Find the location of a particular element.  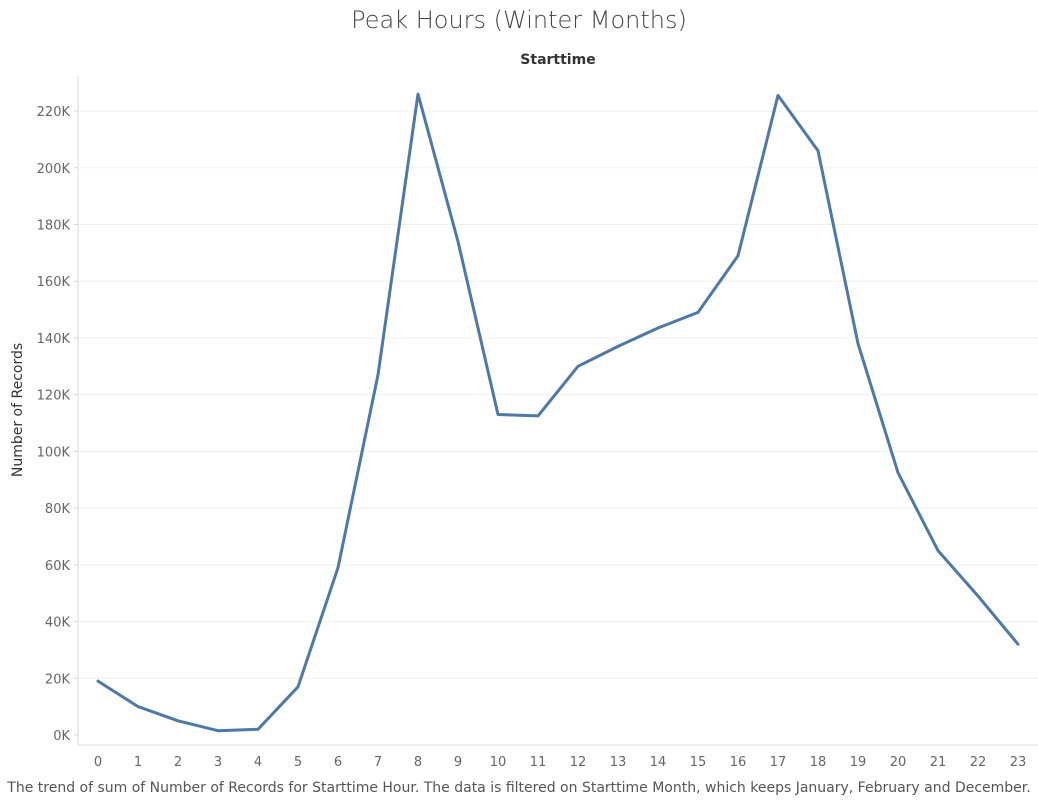

x-tick-label: 3 is located at coordinates (218, 762).